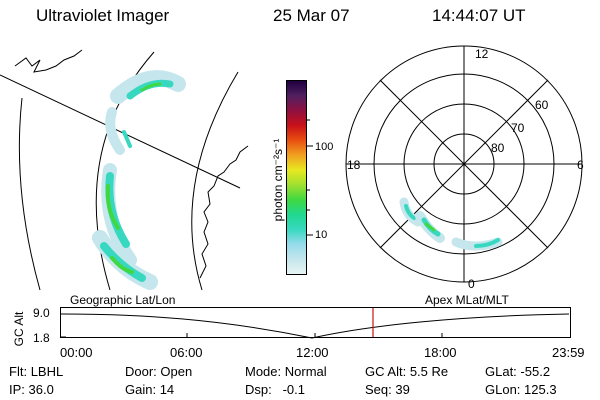  What do you see at coordinates (517, 371) in the screenshot?
I see `status-glat: GLat: -55.2` at bounding box center [517, 371].